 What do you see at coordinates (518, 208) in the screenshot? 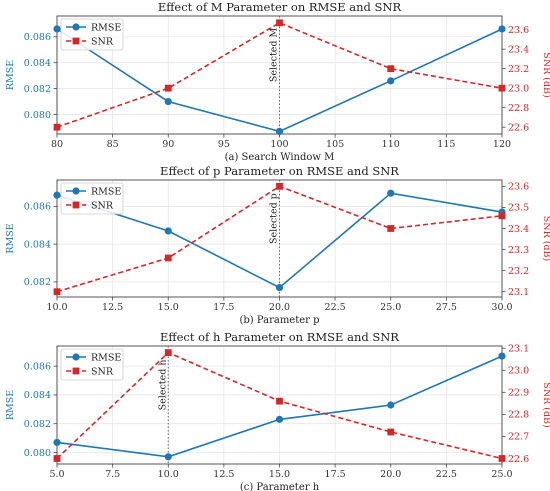
I see `y-right-tick-label: 23.5` at bounding box center [518, 208].